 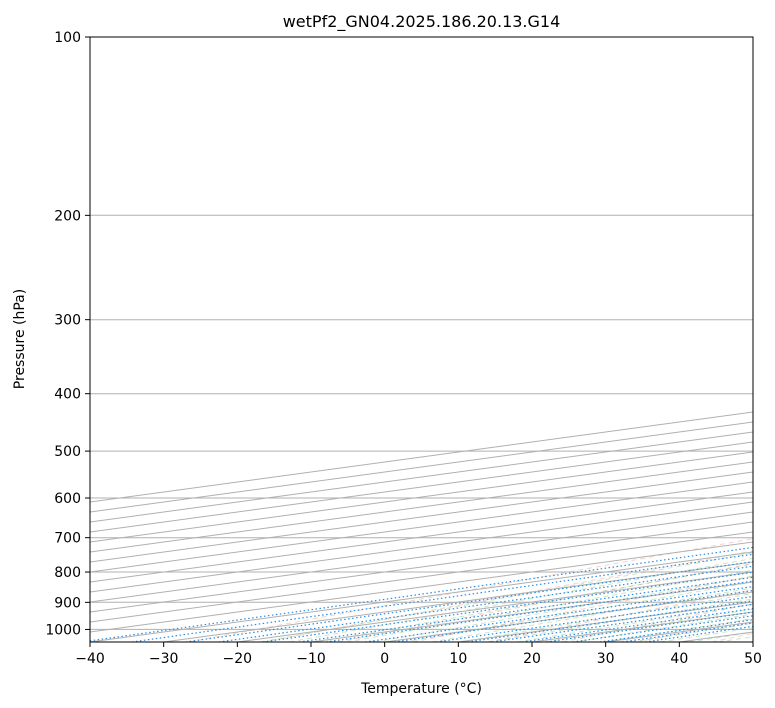 What do you see at coordinates (384, 659) in the screenshot?
I see `x-tick-label: 0` at bounding box center [384, 659].